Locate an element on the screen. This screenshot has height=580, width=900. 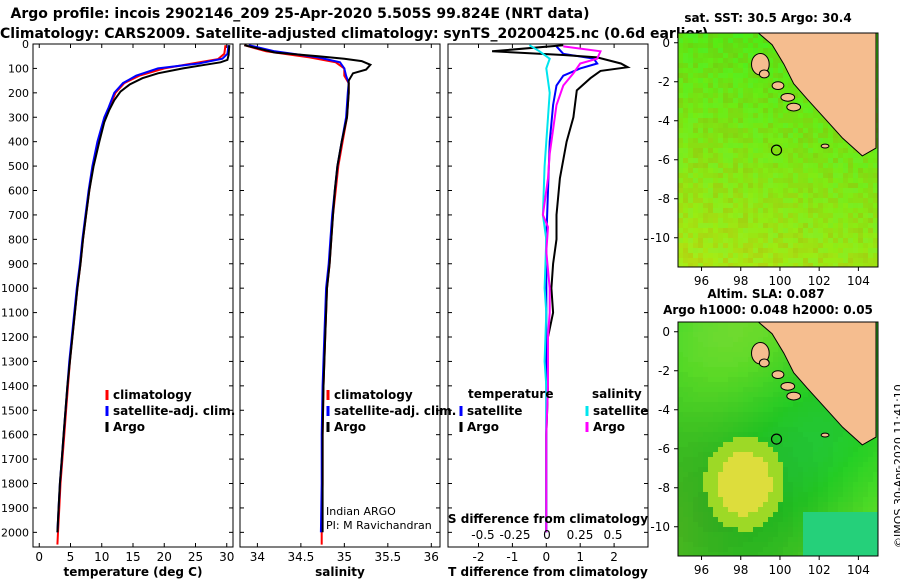
depth-tick-label: 1100 is located at coordinates (15, 313).